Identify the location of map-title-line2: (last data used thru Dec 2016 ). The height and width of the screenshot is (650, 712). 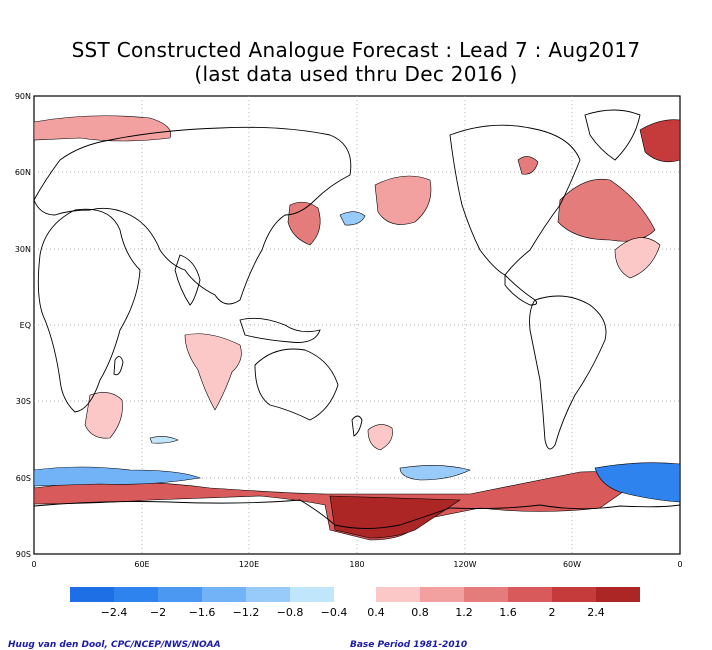
(356, 74).